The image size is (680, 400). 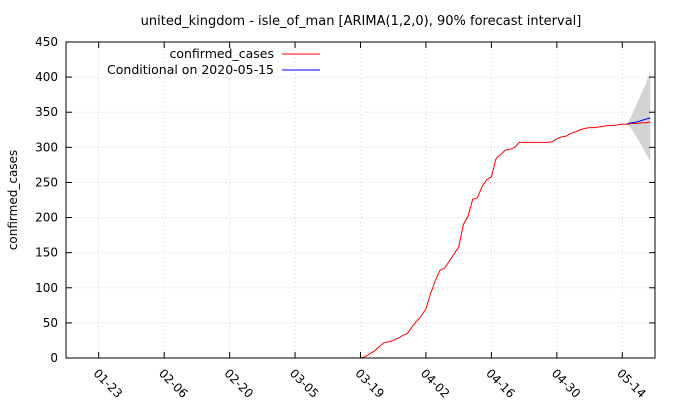 What do you see at coordinates (238, 383) in the screenshot?
I see `x-tick-label: 02-20` at bounding box center [238, 383].